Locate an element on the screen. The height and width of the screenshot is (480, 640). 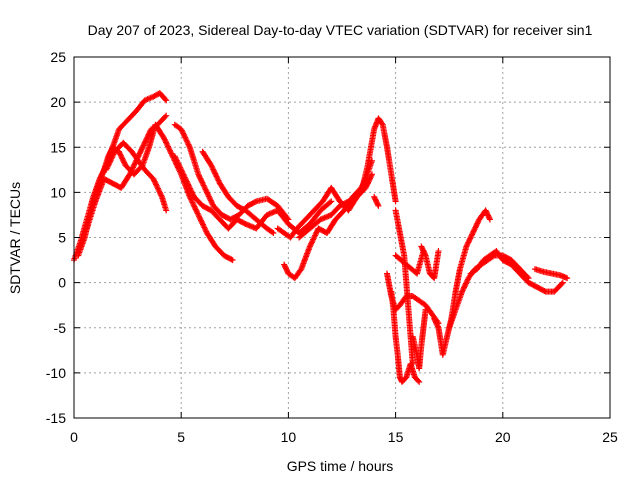
x-axis-label: GPS time / hours is located at coordinates (340, 466).